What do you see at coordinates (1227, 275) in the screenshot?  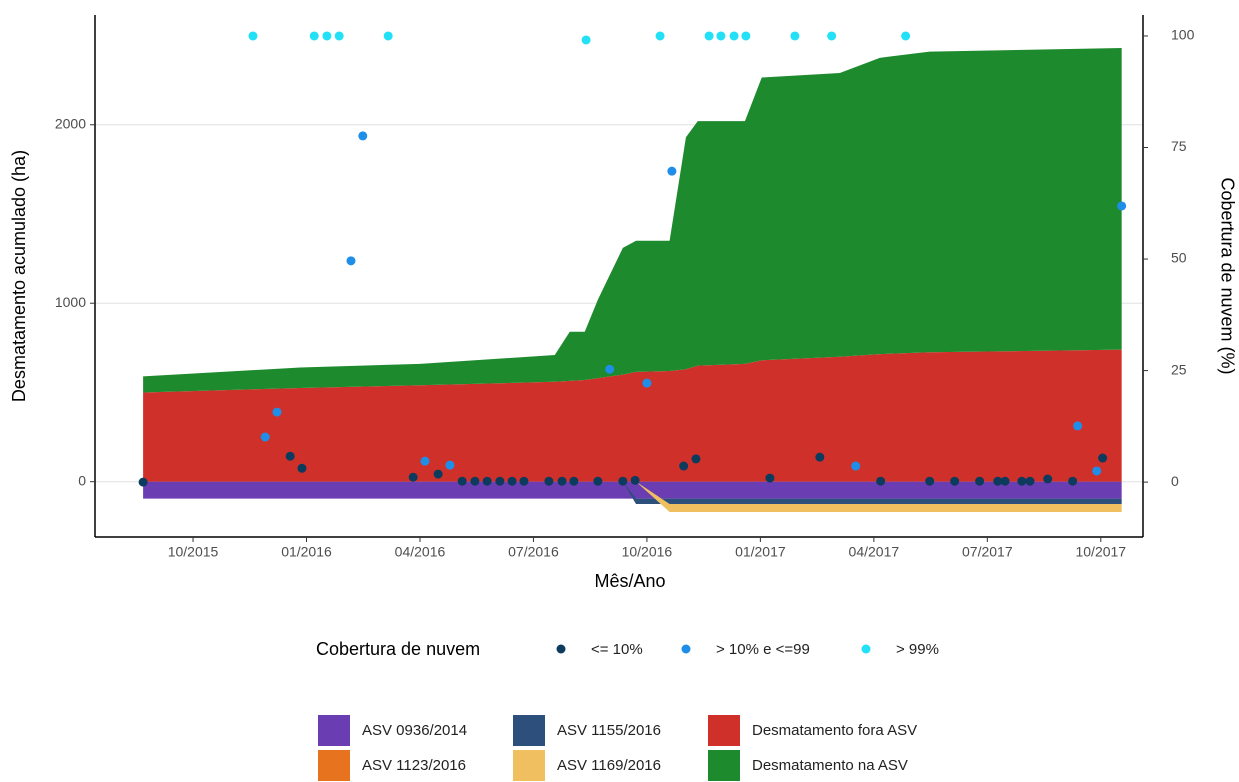 I see `y2-axis-title: Cobertura de nuvem (%)` at bounding box center [1227, 275].